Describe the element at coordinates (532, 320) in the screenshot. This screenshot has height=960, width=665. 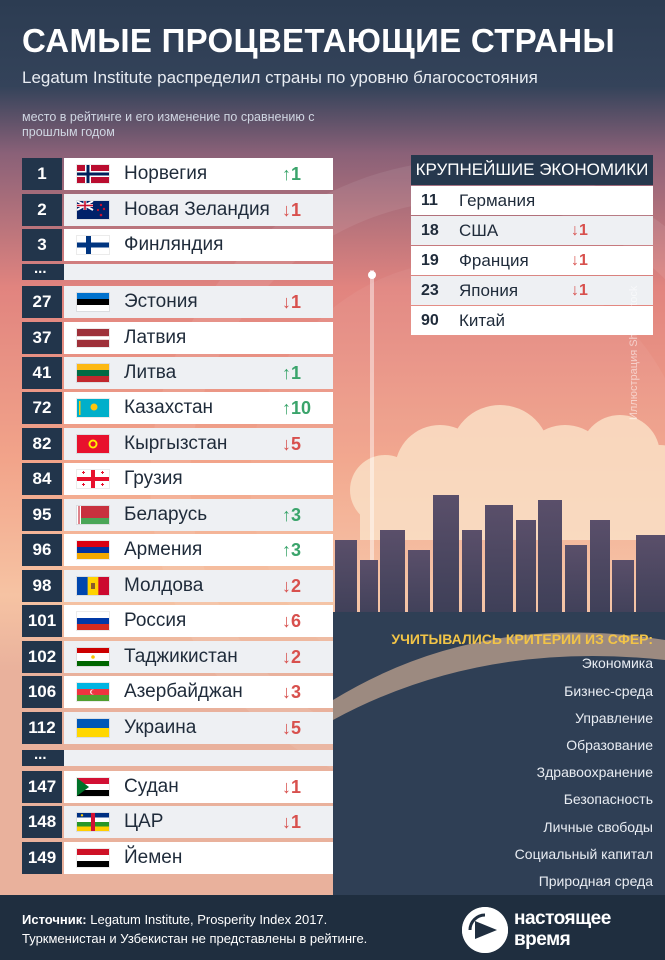
I see `economy-row: 90 Китай` at that location.